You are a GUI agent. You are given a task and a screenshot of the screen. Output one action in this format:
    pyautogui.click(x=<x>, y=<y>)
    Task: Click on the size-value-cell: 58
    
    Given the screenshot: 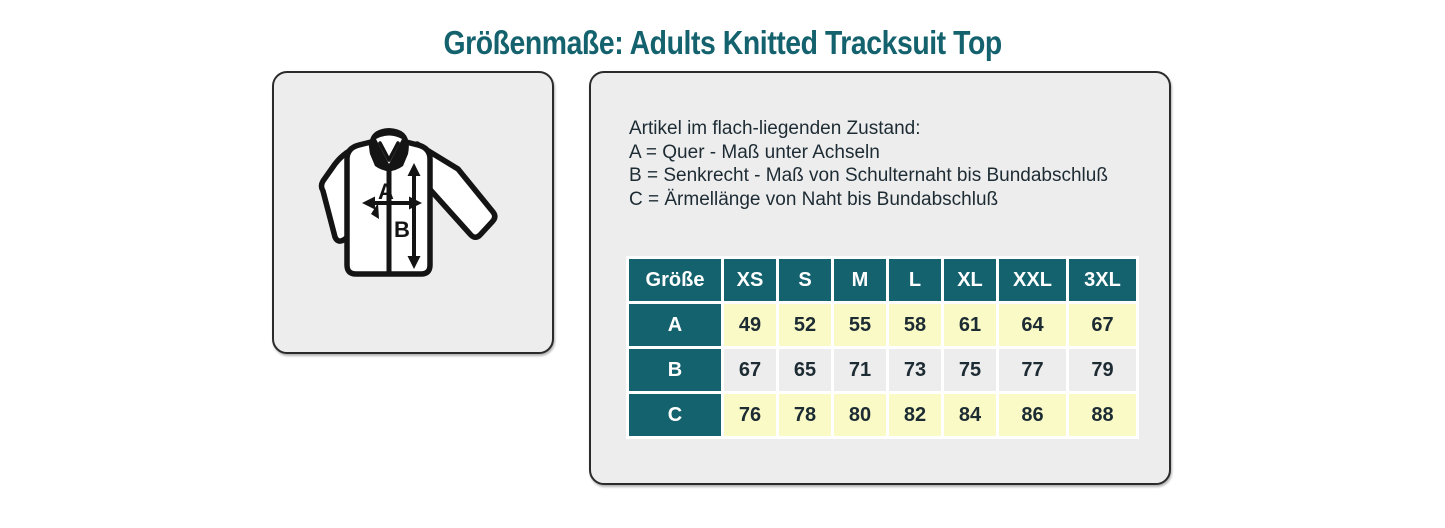 What is the action you would take?
    pyautogui.click(x=915, y=325)
    